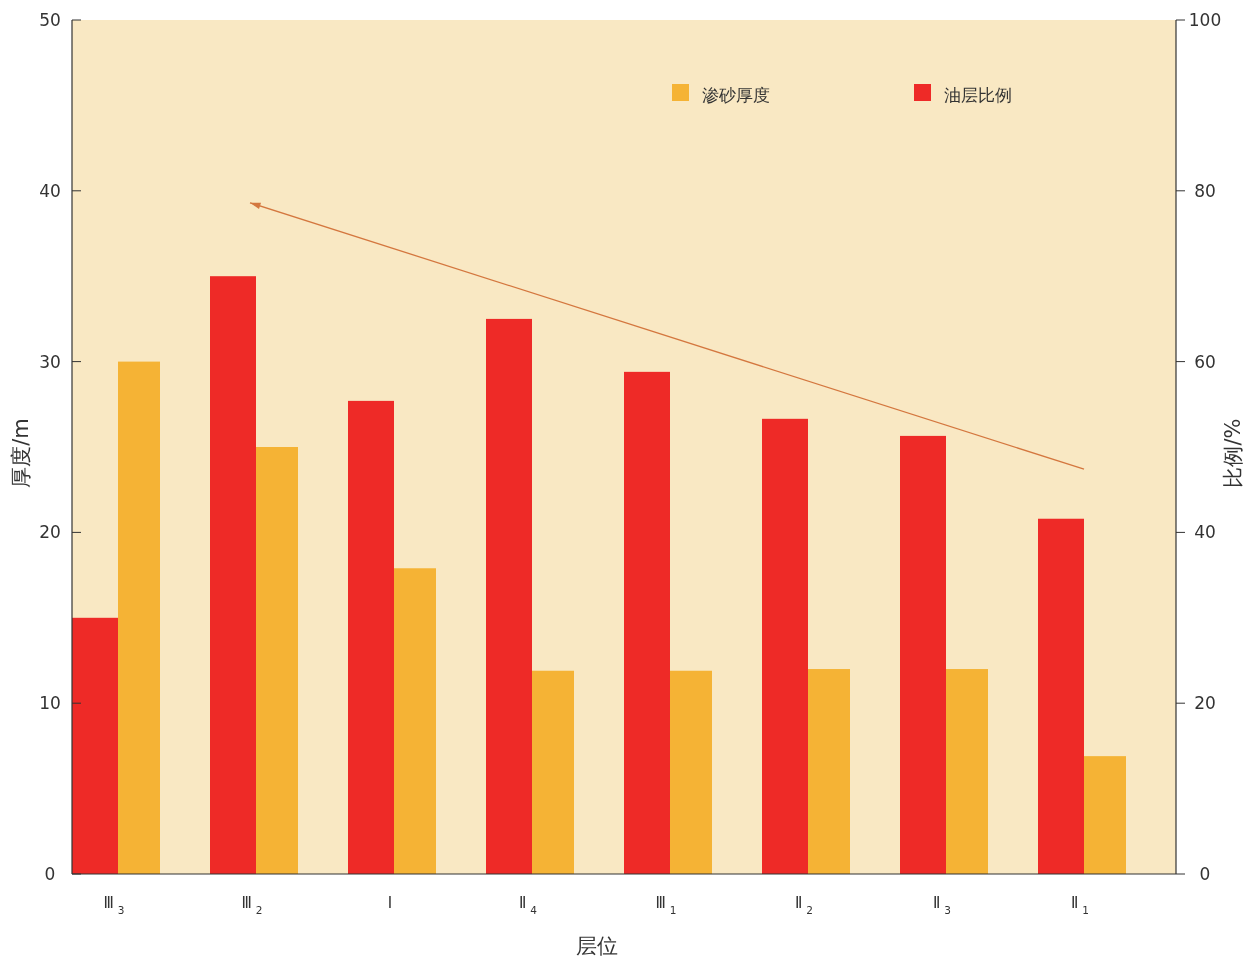 The image size is (1245, 958). Describe the element at coordinates (50, 20) in the screenshot. I see `y-tick-label: 50` at that location.